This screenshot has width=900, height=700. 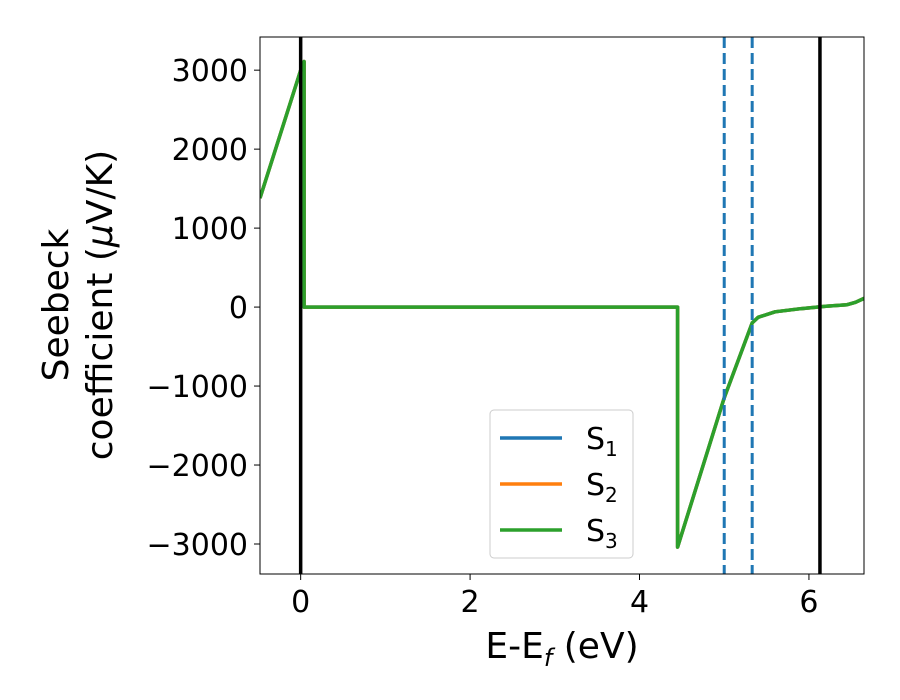 What do you see at coordinates (197, 545) in the screenshot?
I see `y-tick-label: −3000` at bounding box center [197, 545].